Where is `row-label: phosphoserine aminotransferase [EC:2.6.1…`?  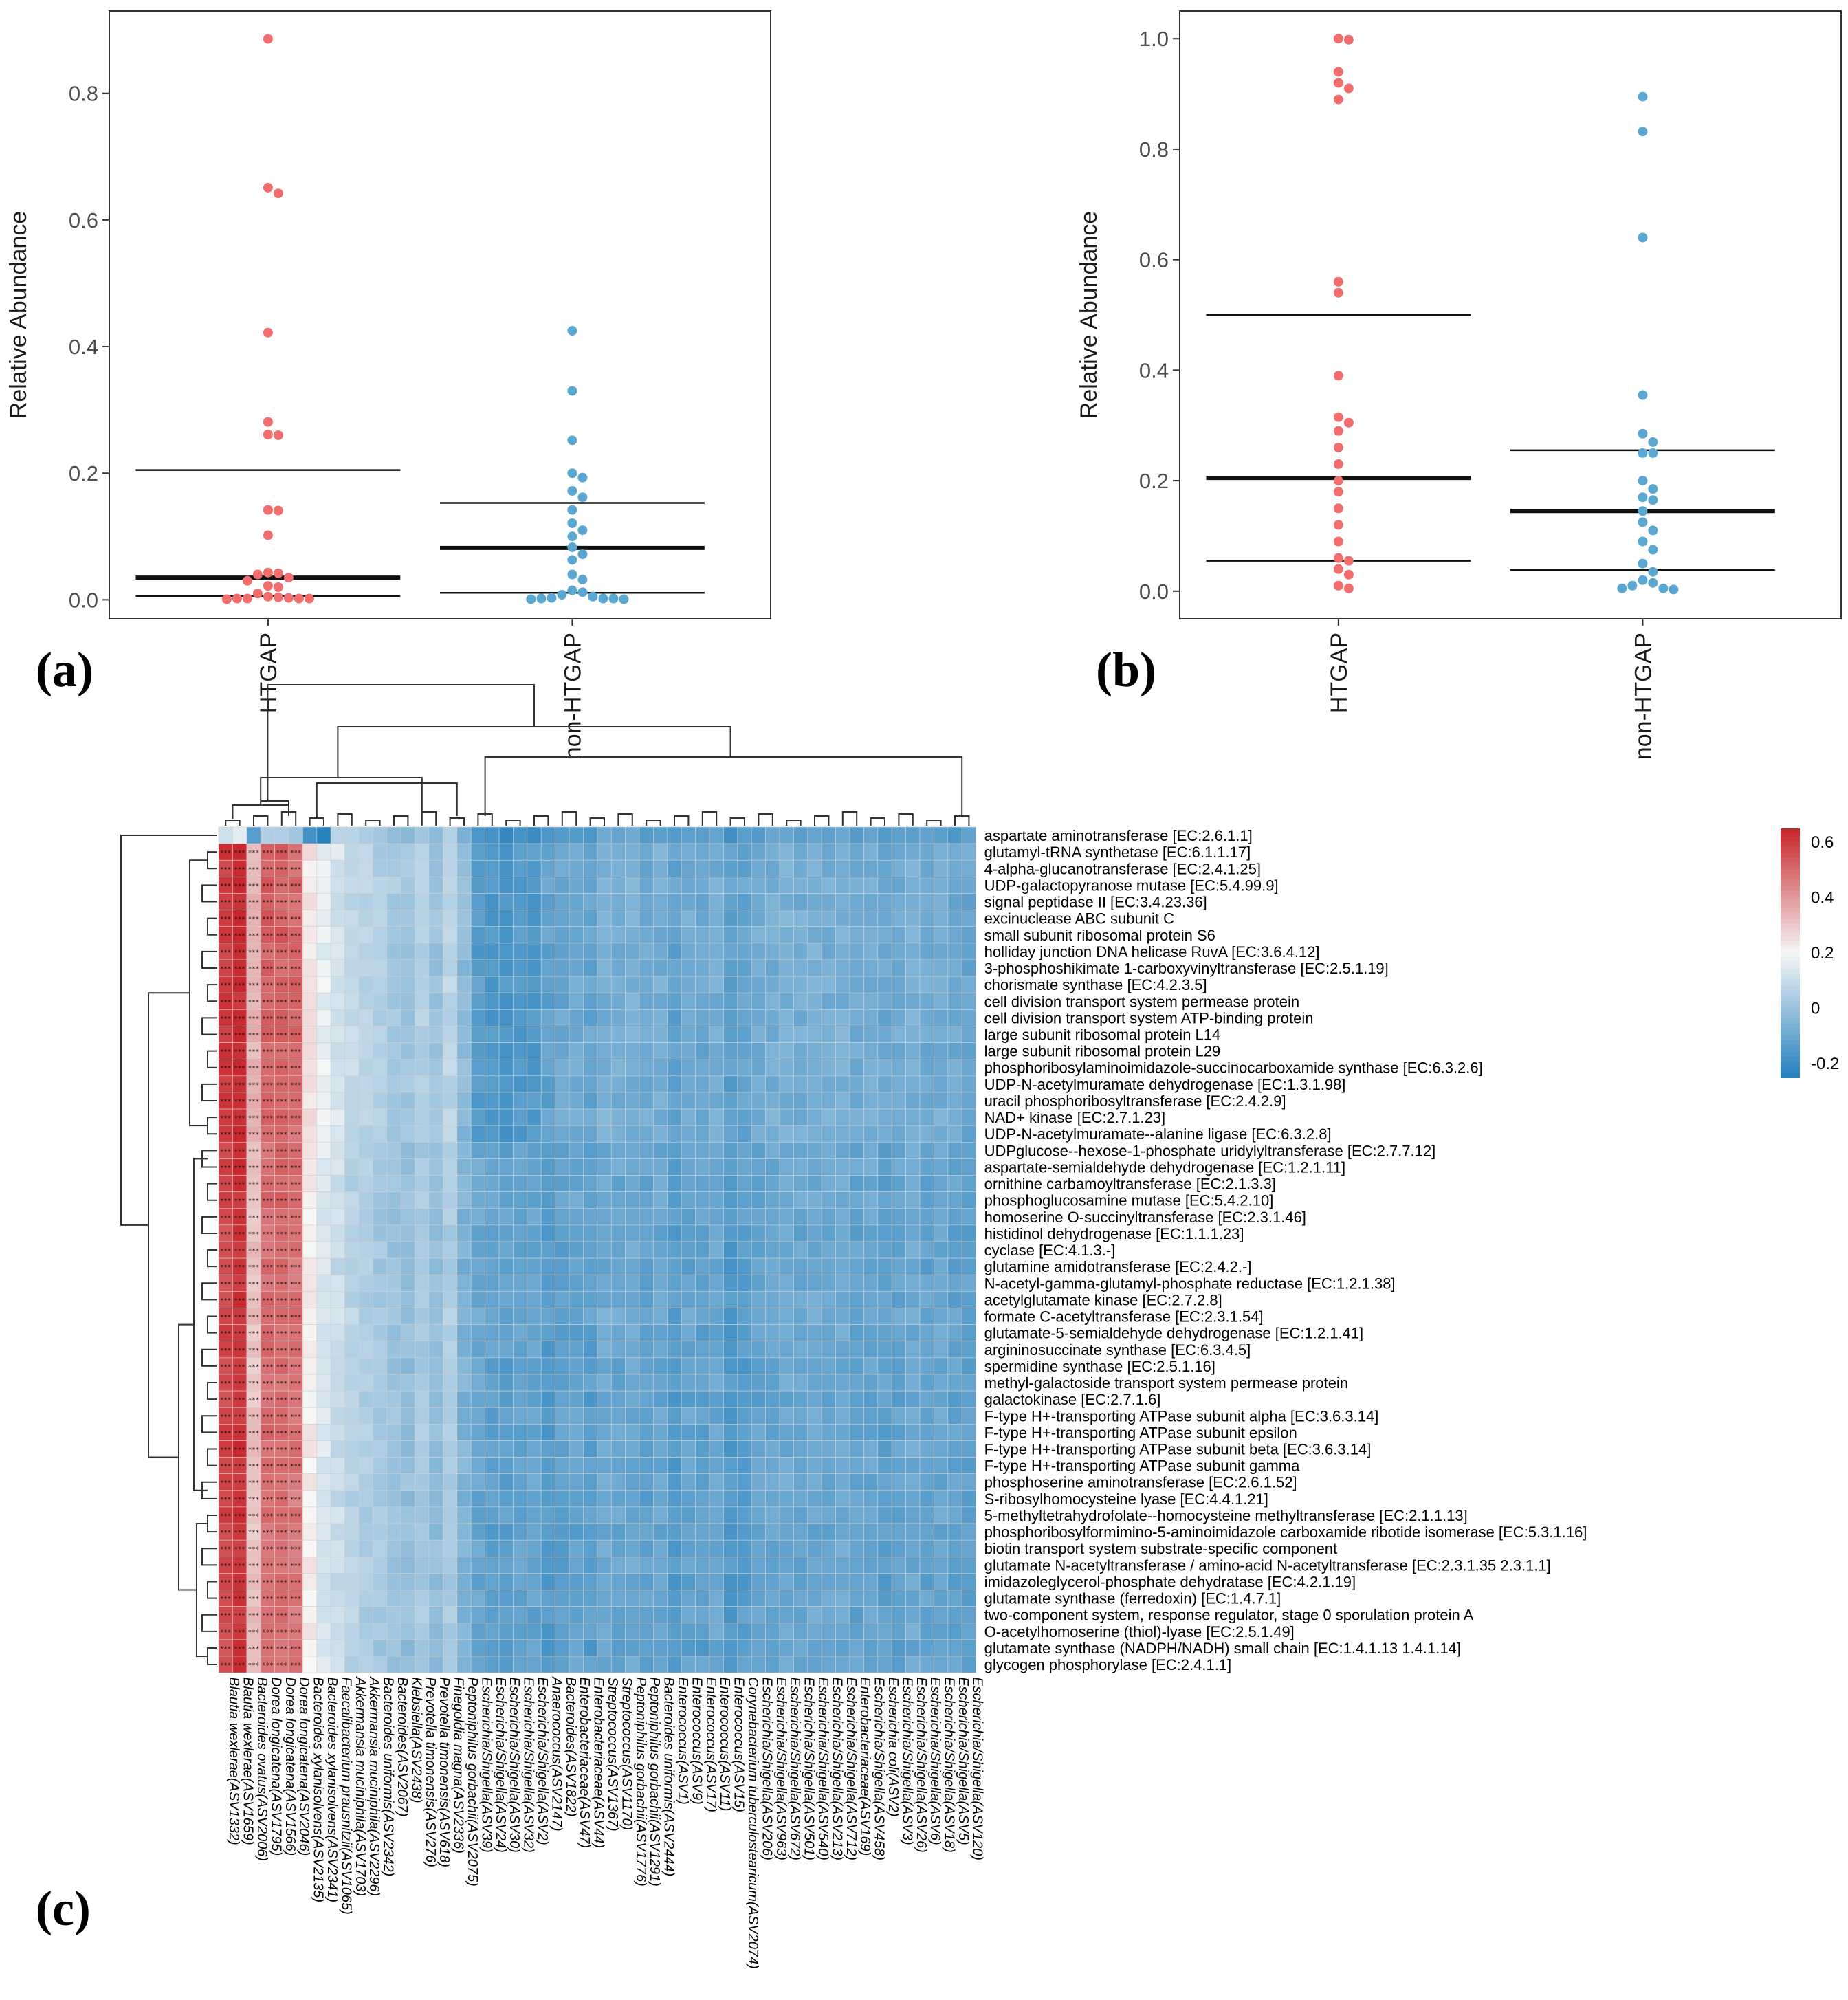
row-label: phosphoserine aminotransferase [EC:2.6.1… is located at coordinates (1140, 1482).